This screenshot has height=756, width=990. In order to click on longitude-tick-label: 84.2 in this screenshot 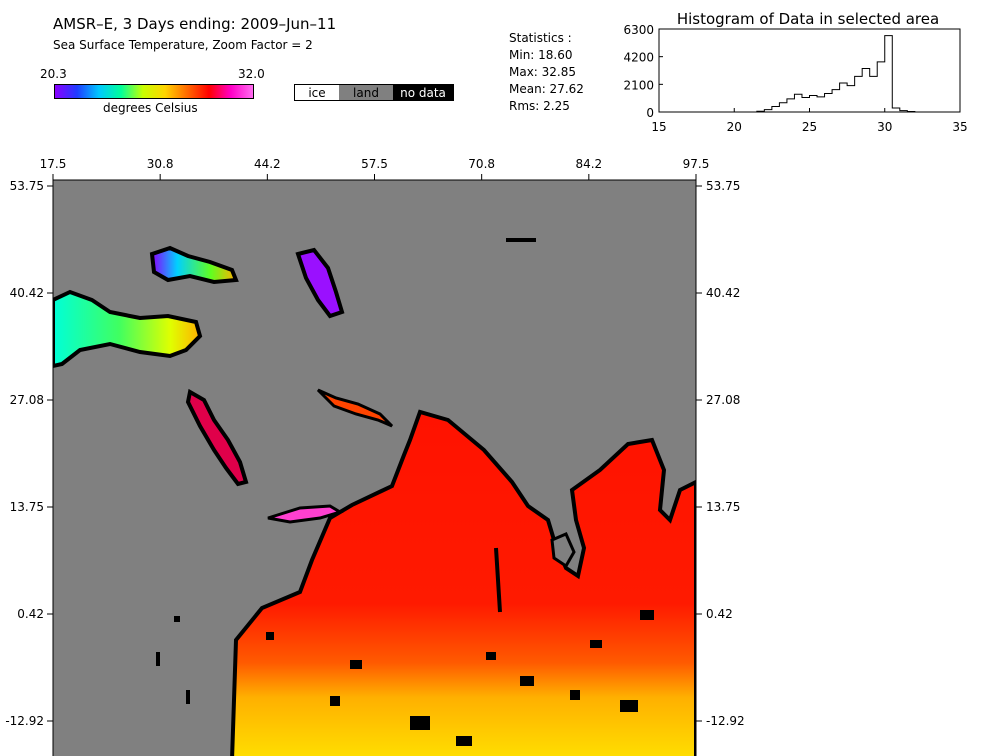, I will do `click(588, 164)`.